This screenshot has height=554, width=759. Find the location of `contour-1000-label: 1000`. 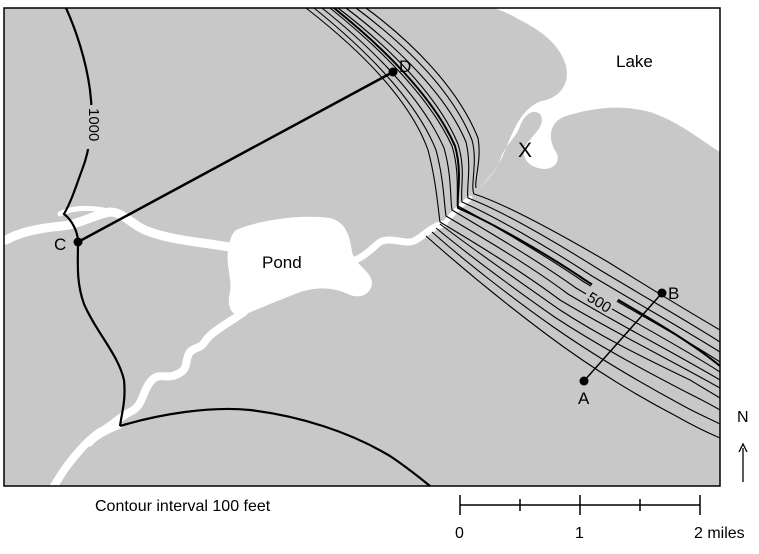

contour-1000-label: 1000 is located at coordinates (93, 124).